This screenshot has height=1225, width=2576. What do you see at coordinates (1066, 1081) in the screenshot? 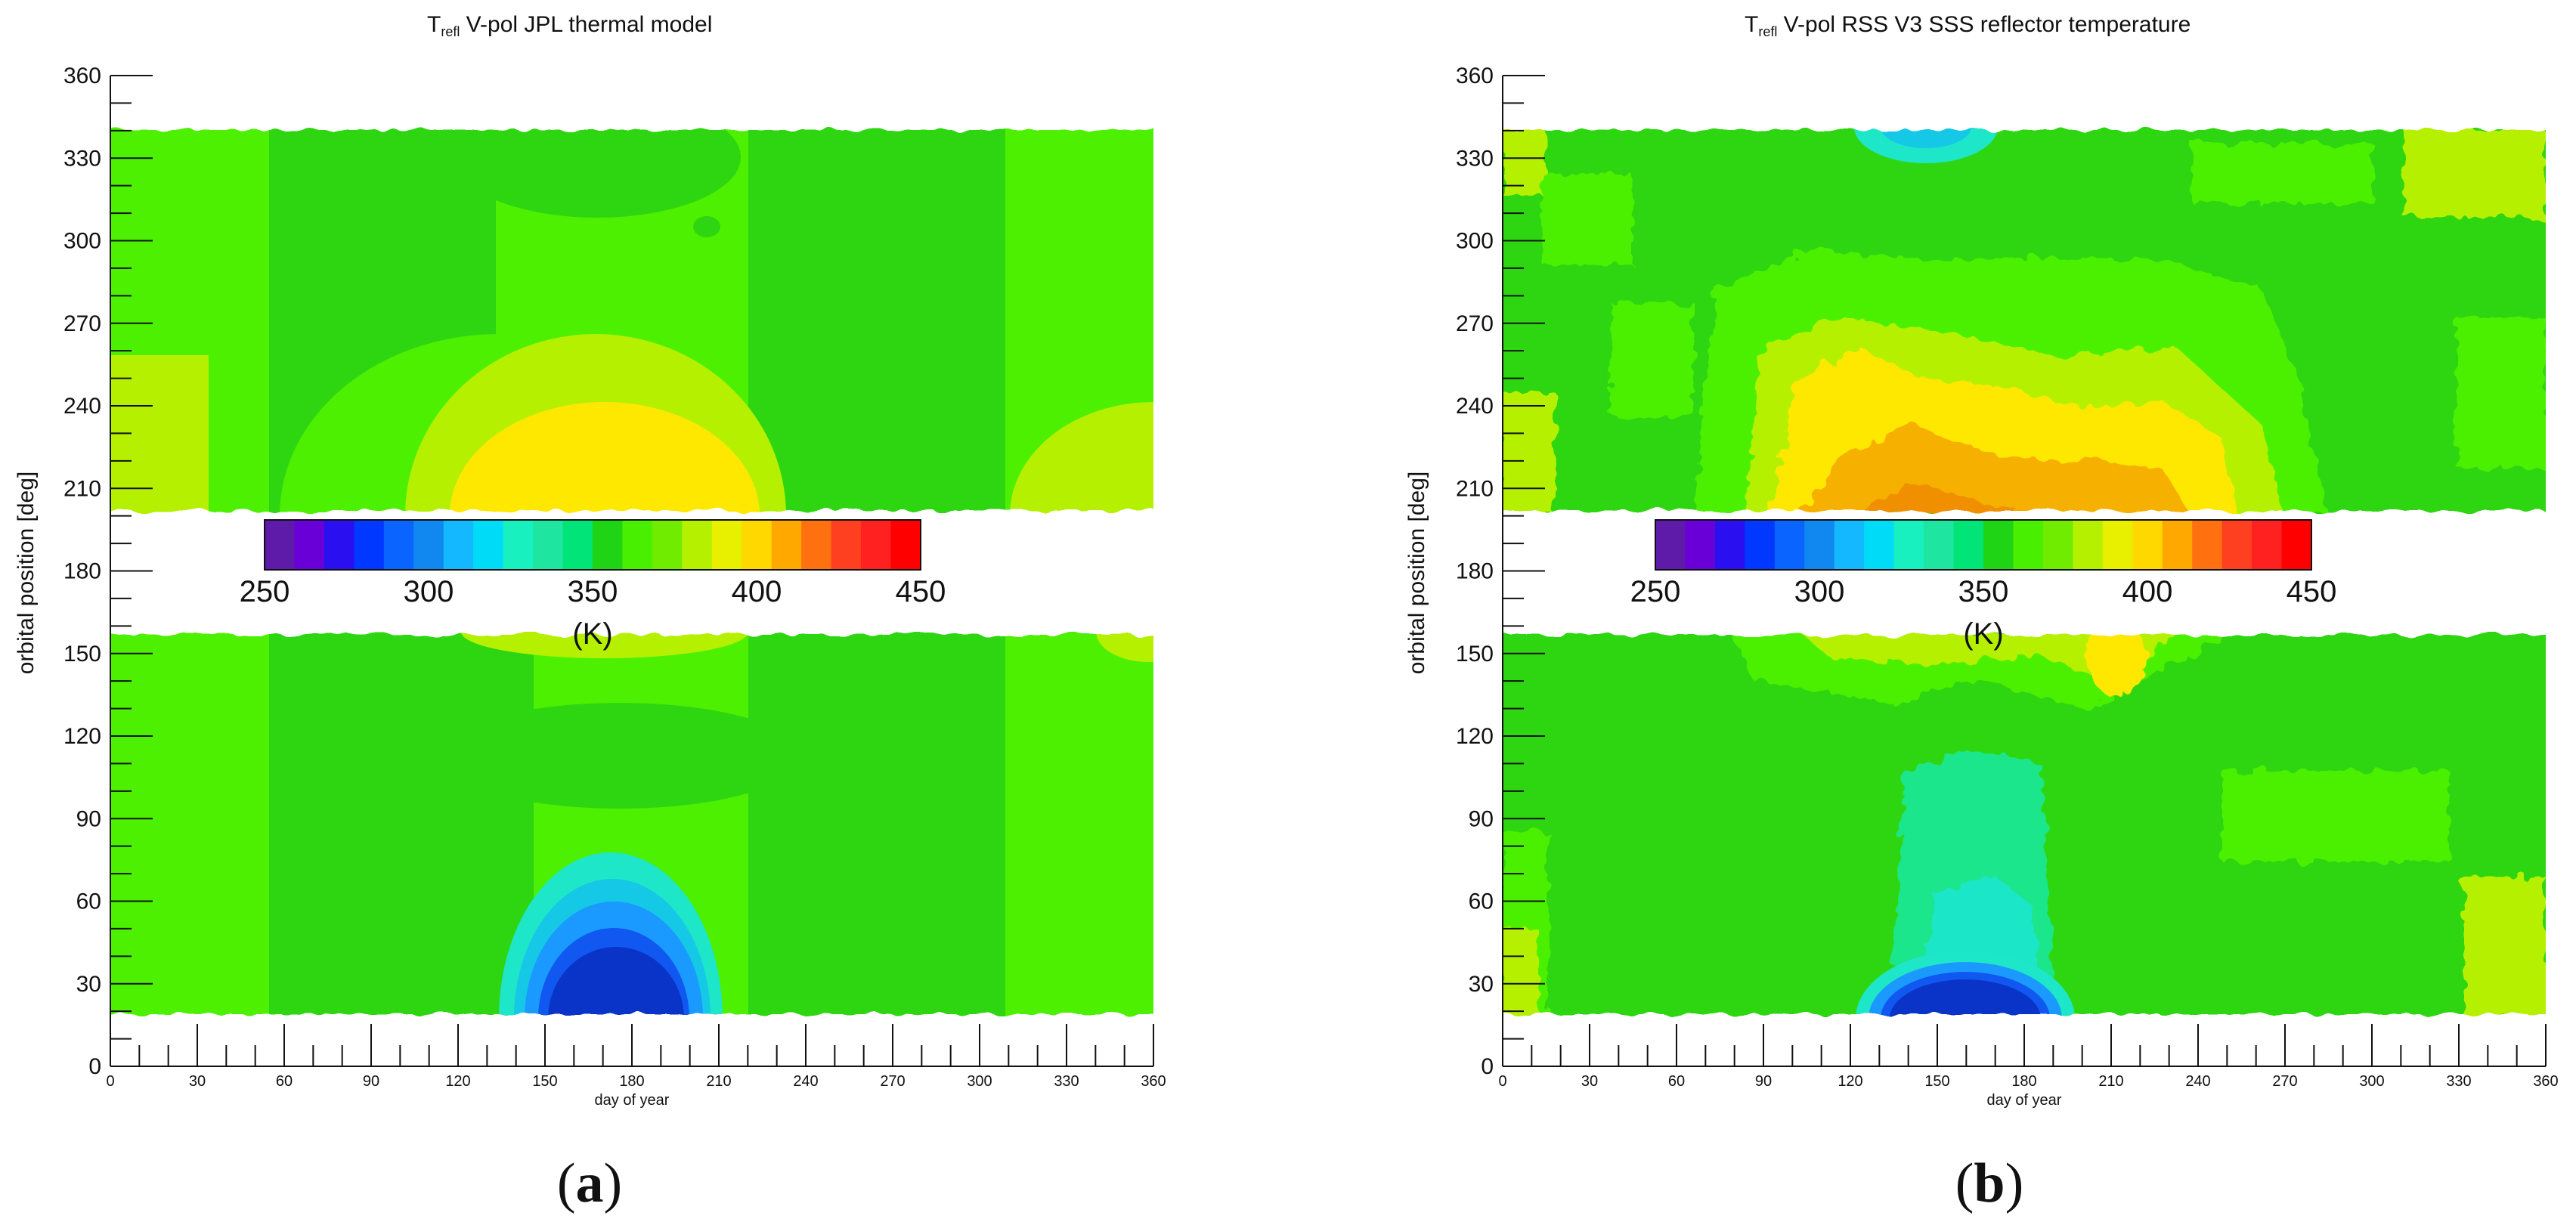
I see `x-tick-label: 330` at bounding box center [1066, 1081].